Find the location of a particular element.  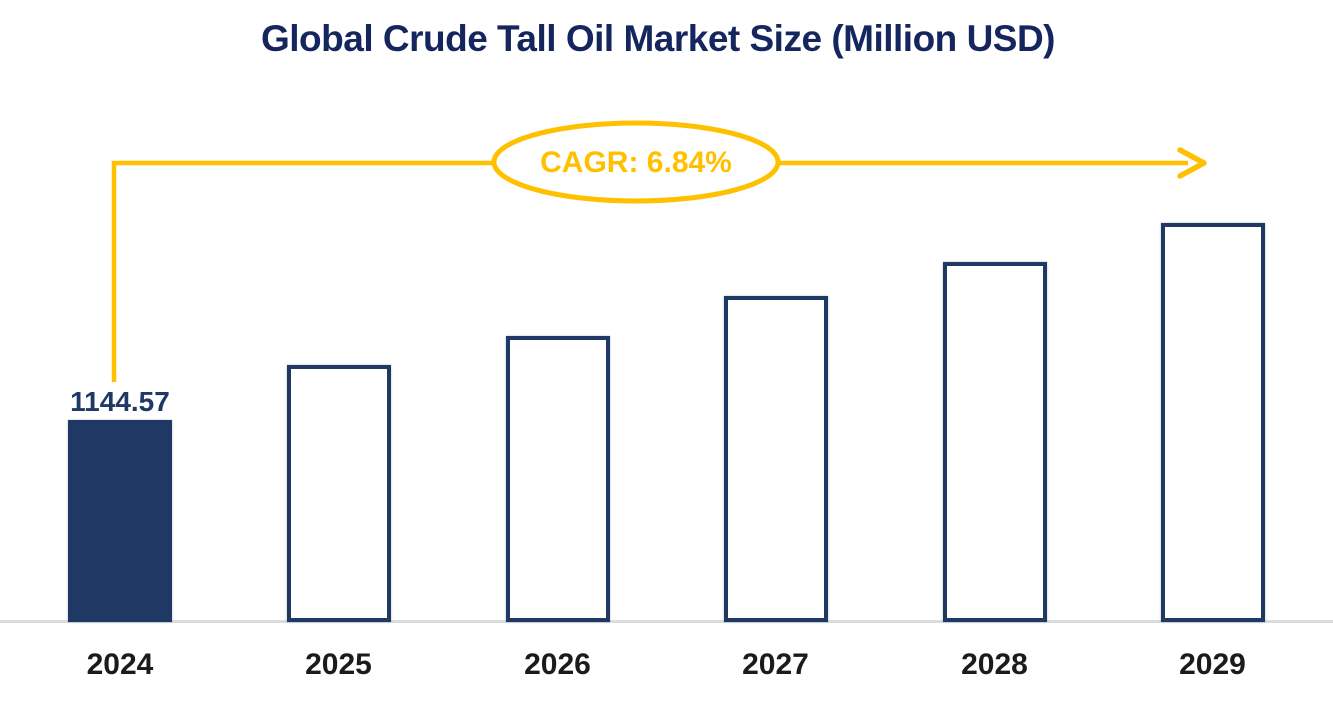

cagr-ellipse is located at coordinates (636, 162).